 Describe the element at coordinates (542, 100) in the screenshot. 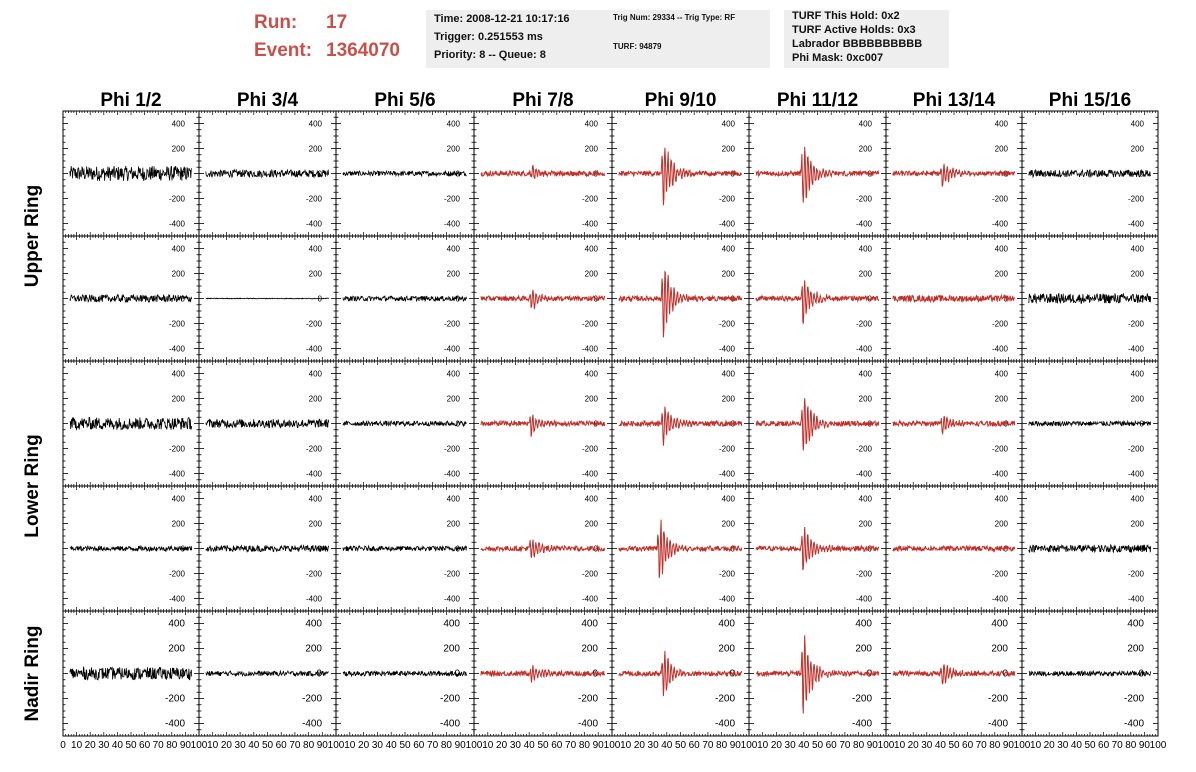

I see `column-title: Phi 7/8` at that location.